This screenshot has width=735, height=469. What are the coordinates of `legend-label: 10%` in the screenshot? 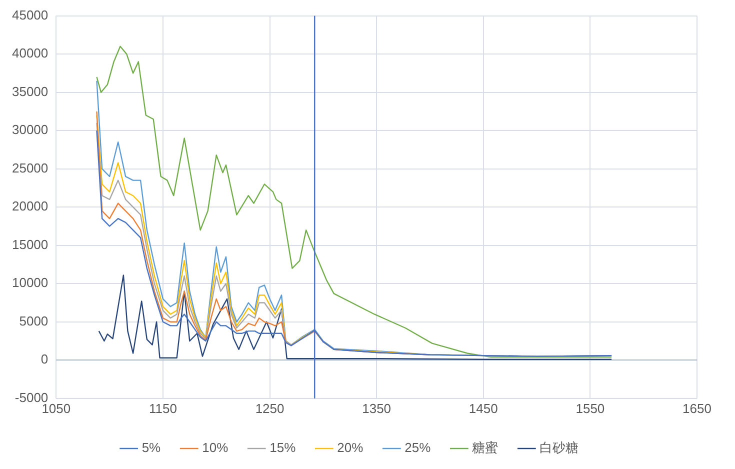 It's located at (215, 448).